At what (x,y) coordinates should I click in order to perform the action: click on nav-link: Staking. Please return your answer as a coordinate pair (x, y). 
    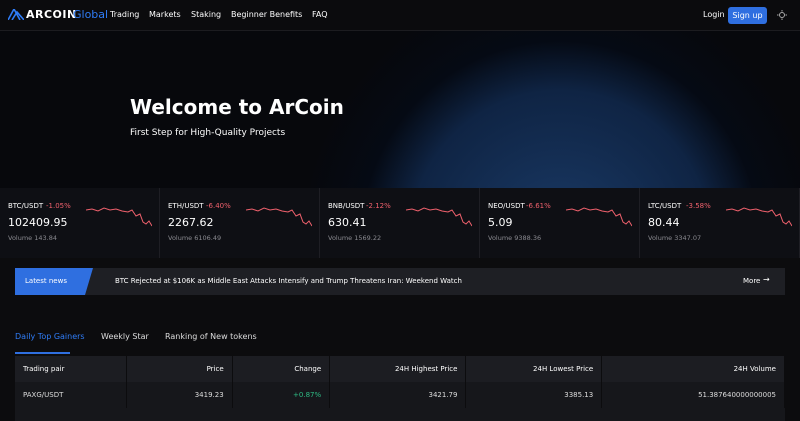
    Looking at the image, I should click on (206, 14).